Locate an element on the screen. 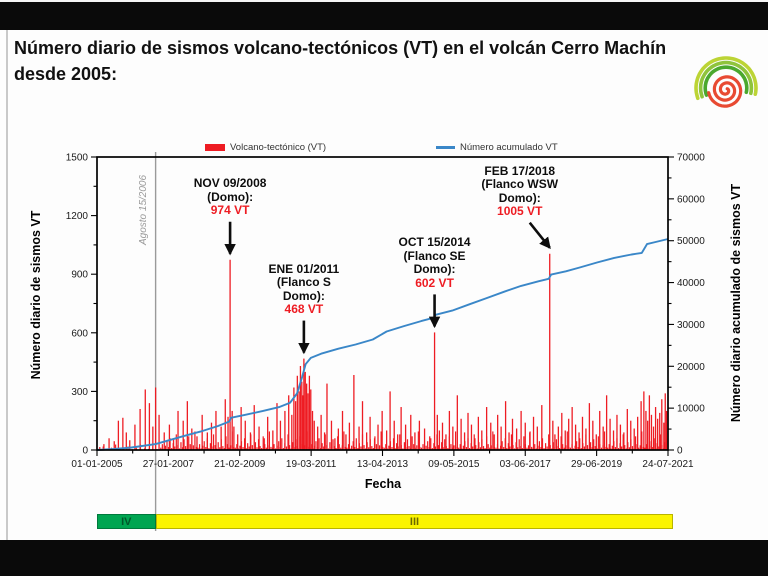  tick-label: 50000 is located at coordinates (691, 241).